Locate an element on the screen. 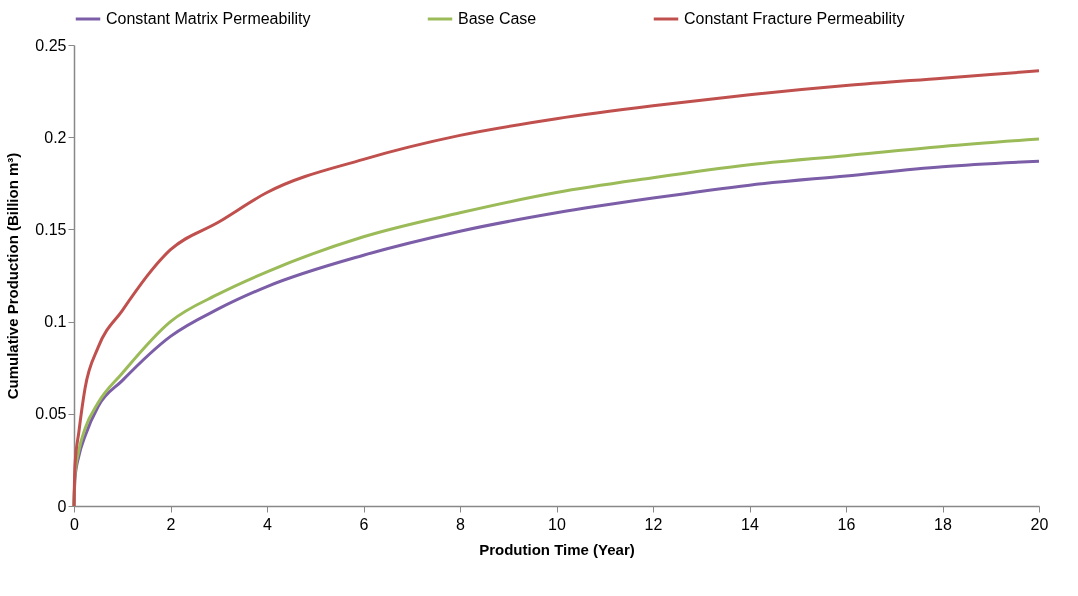  legend-label: Base Case is located at coordinates (497, 18).